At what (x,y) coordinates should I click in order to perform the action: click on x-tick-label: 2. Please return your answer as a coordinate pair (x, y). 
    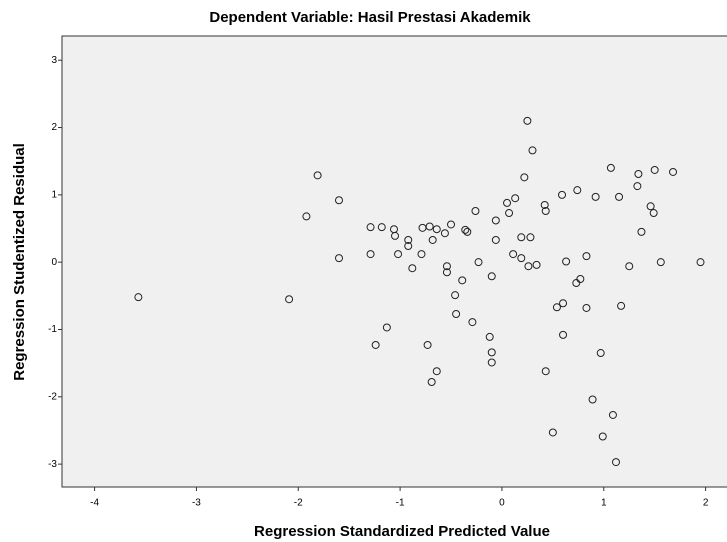
    Looking at the image, I should click on (706, 503).